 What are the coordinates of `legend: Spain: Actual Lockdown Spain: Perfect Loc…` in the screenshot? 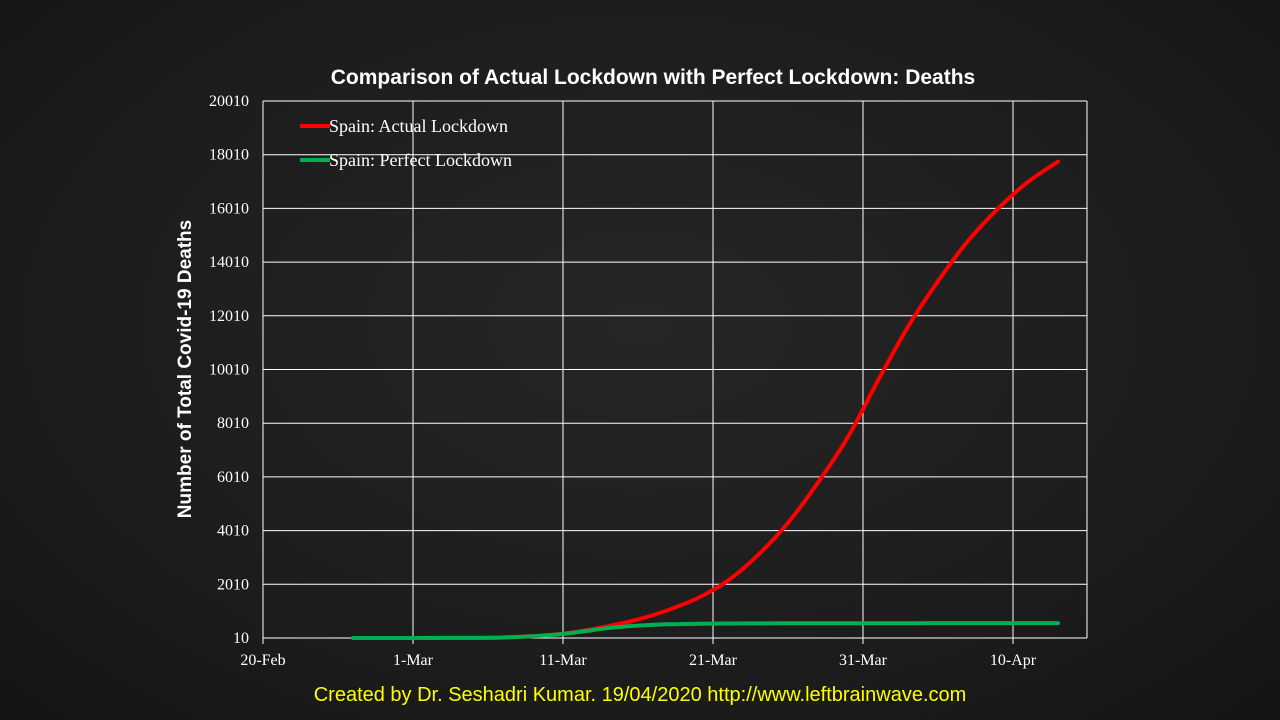 It's located at (406, 143).